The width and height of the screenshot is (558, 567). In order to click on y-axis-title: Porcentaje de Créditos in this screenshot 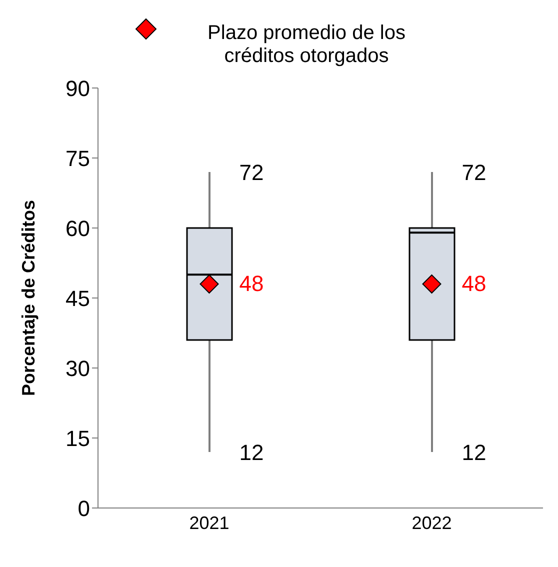, I will do `click(28, 298)`.